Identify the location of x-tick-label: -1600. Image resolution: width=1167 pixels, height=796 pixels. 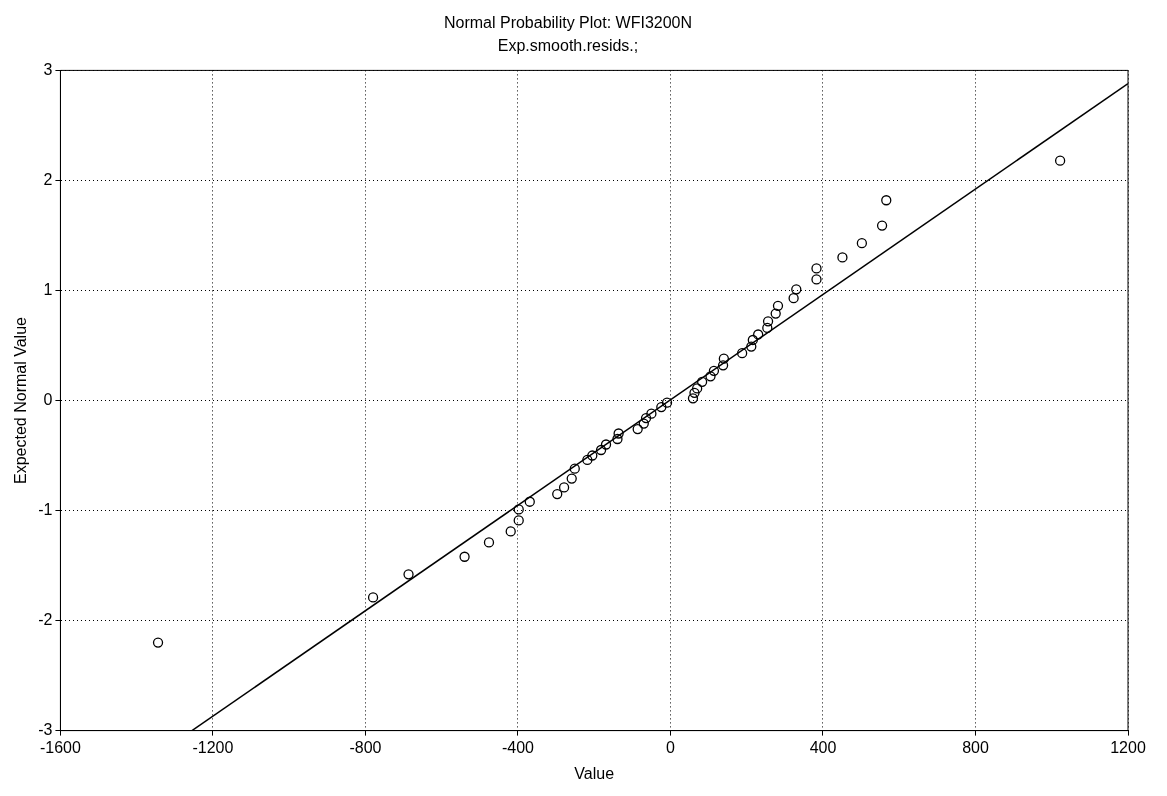
(60, 747).